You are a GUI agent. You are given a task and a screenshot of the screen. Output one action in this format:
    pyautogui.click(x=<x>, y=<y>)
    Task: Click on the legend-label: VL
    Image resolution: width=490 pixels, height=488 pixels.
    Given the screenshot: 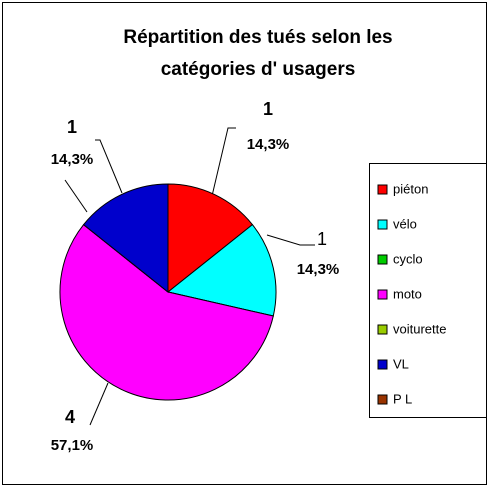 What is the action you would take?
    pyautogui.click(x=401, y=363)
    